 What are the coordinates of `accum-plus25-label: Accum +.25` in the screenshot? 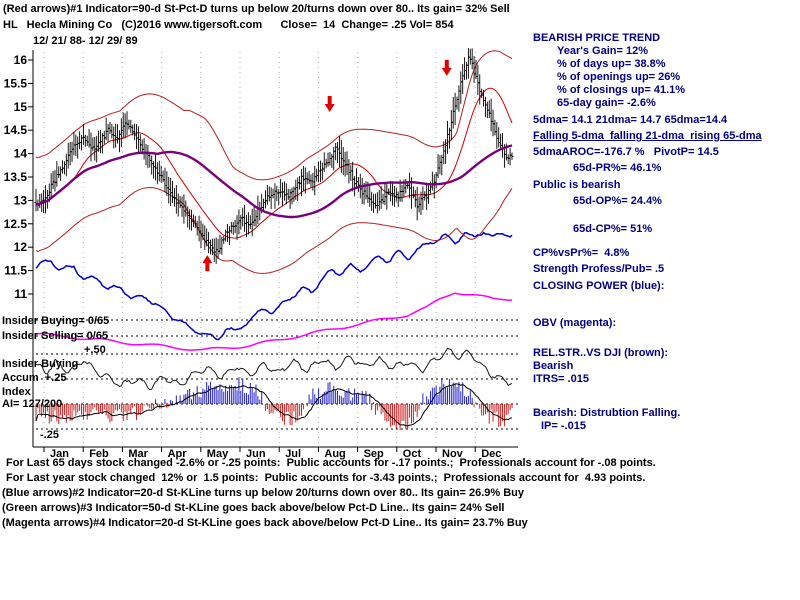 It's located at (34, 378).